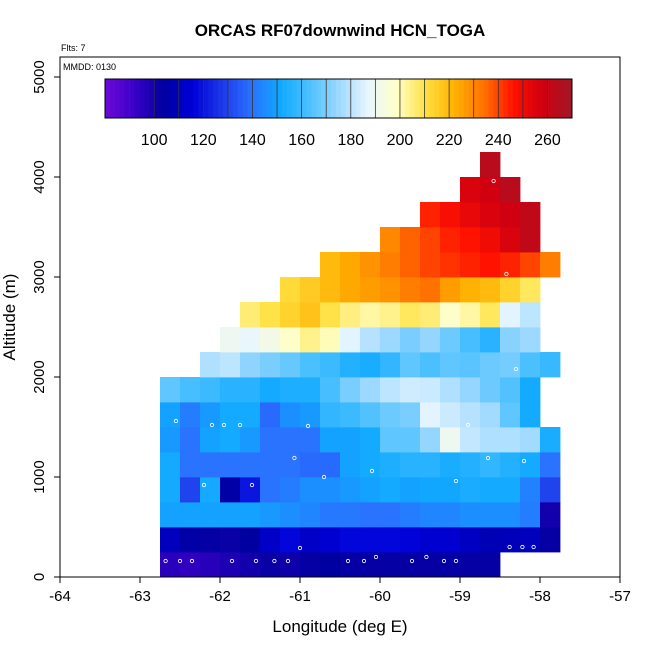  I want to click on colorbar-tick-label: 160, so click(301, 140).